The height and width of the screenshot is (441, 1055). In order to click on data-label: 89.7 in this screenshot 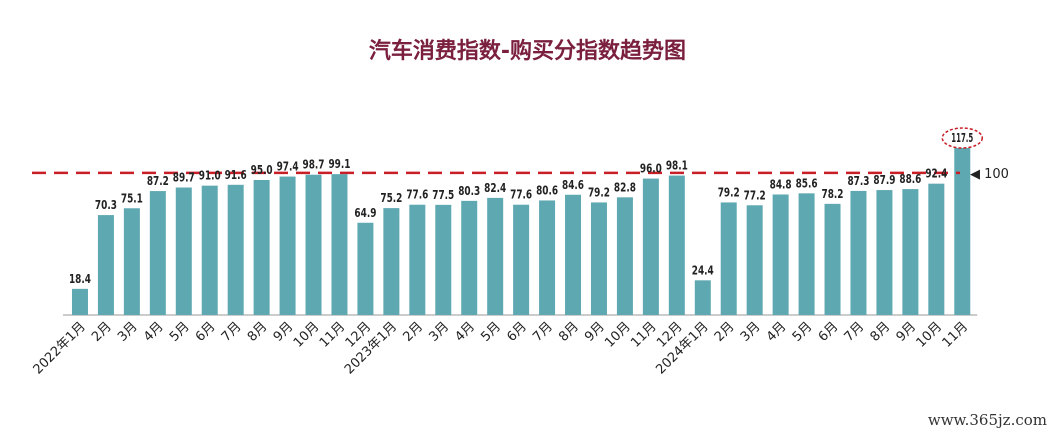, I will do `click(184, 178)`.